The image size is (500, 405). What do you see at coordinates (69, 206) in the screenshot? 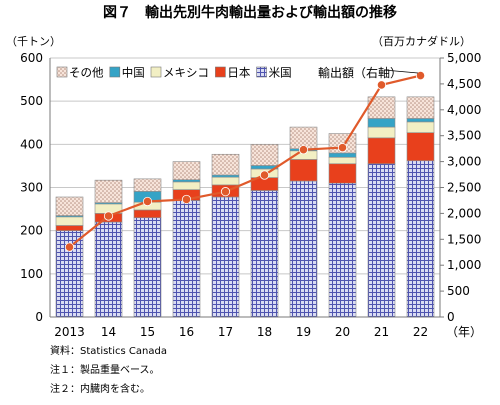
I see `bar-segment-other-2013` at bounding box center [69, 206].